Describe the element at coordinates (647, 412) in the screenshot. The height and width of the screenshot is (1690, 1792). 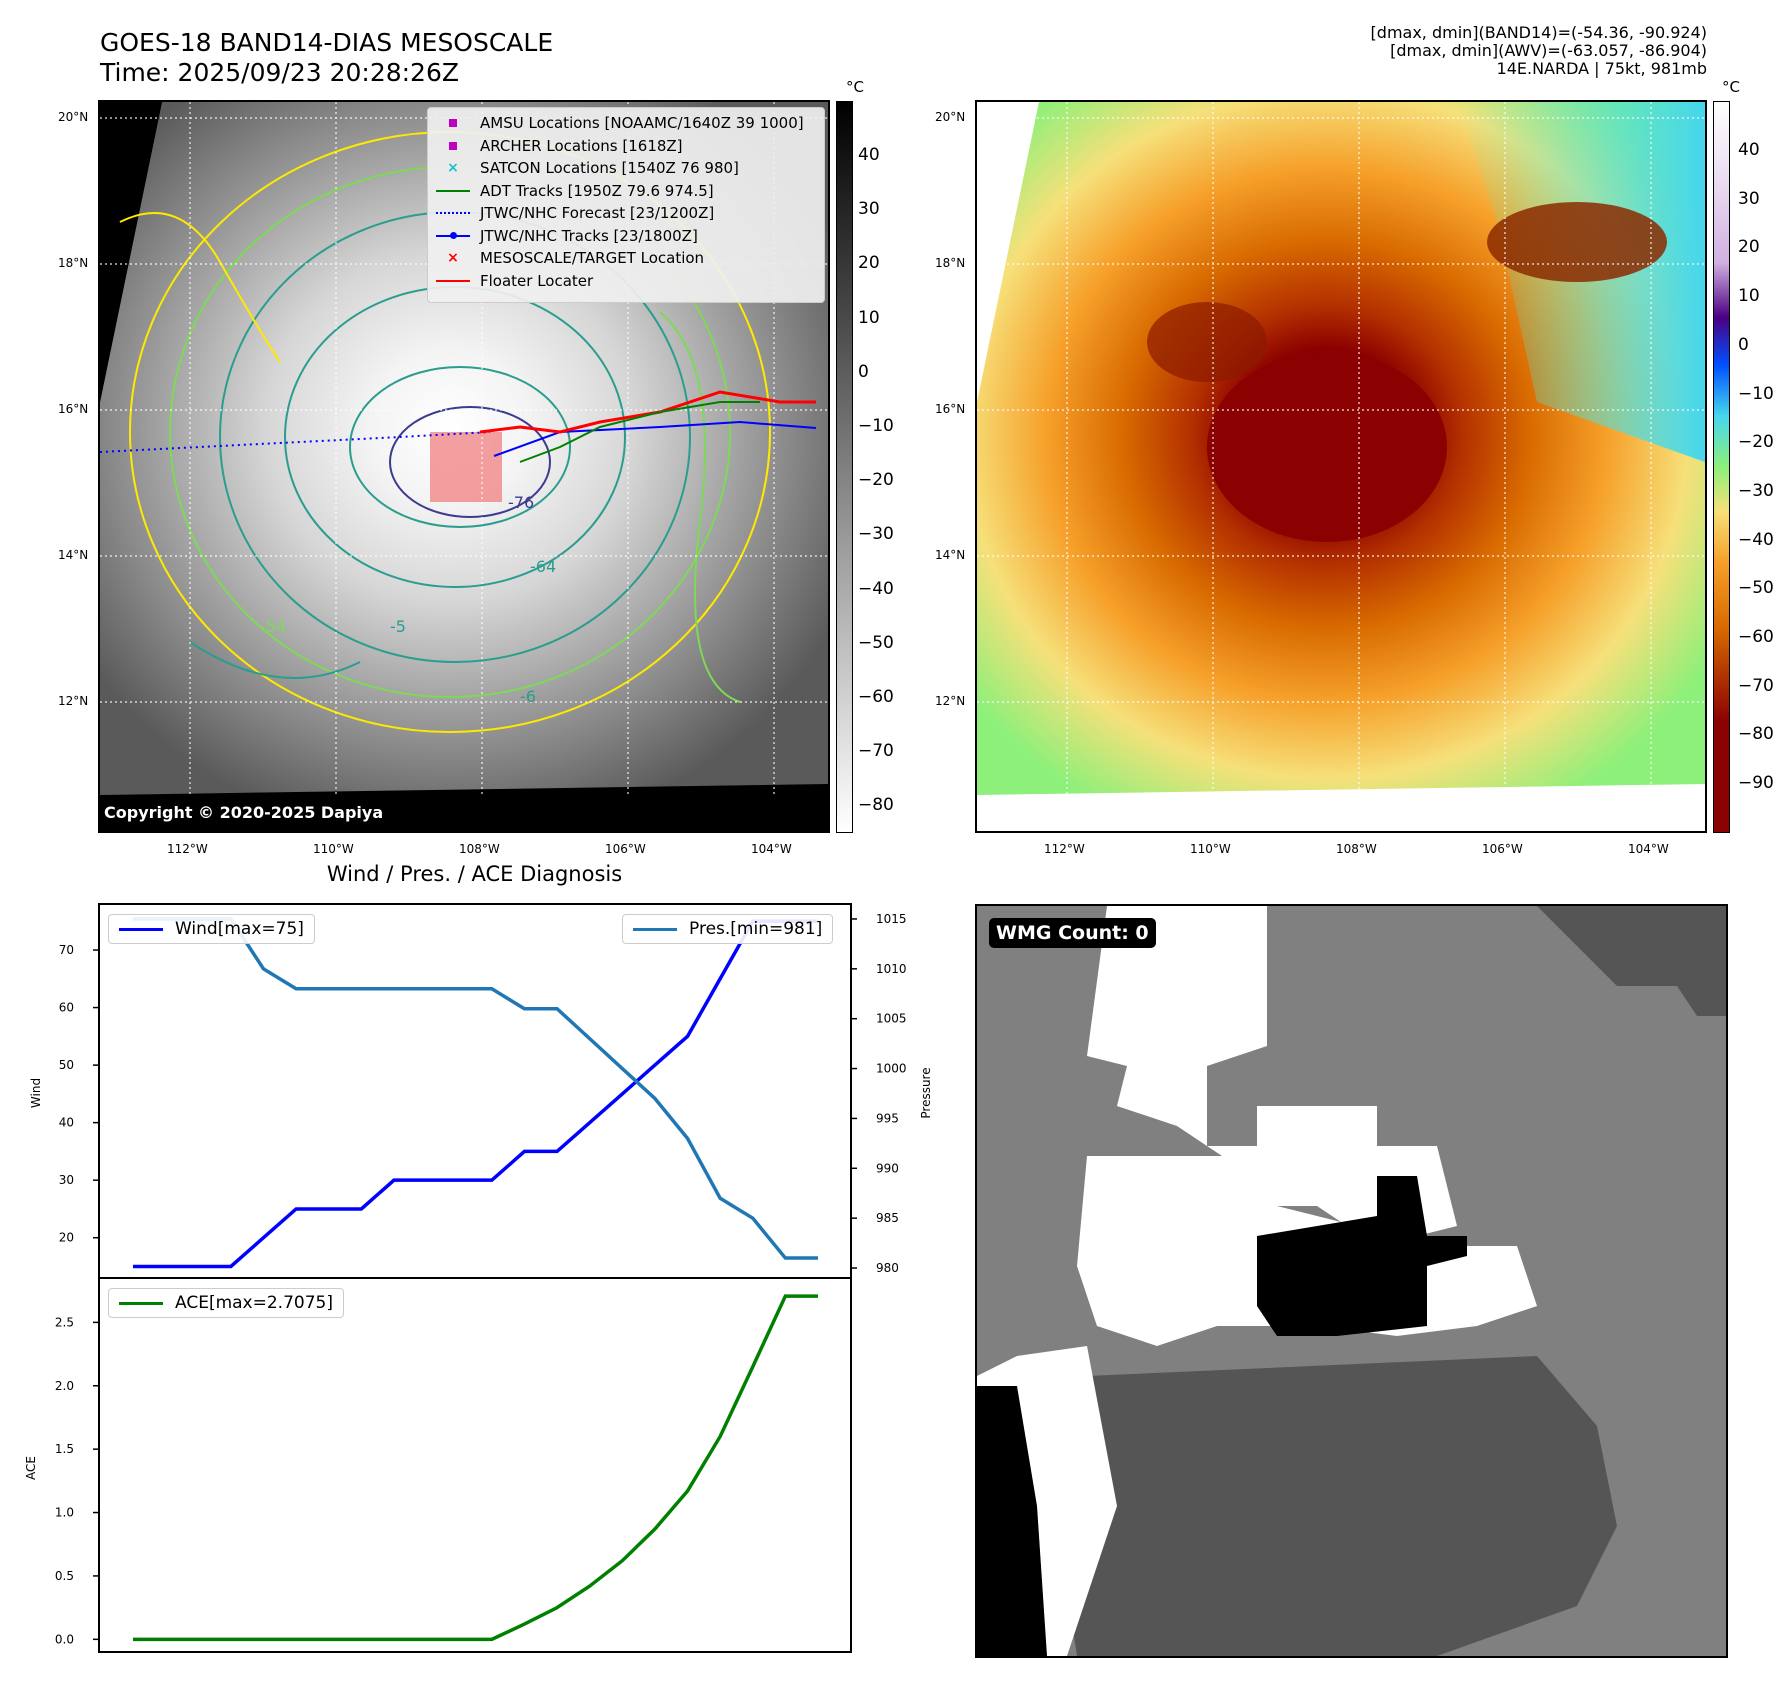
I see `floater-track` at that location.